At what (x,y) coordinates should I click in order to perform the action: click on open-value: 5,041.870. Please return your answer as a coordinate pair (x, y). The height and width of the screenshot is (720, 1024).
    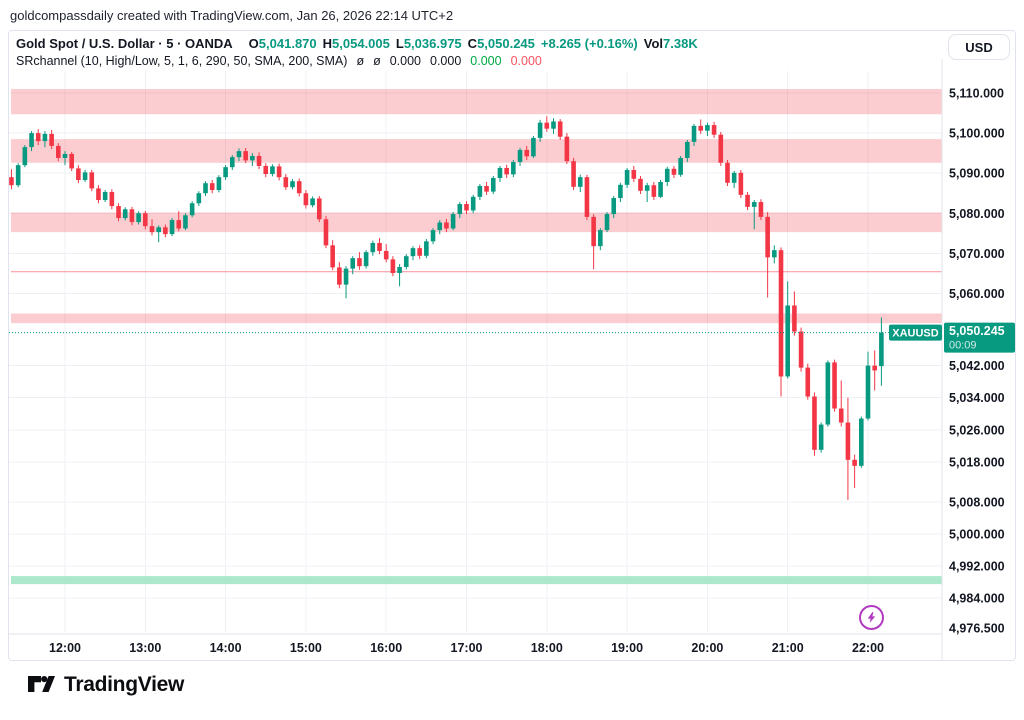
    Looking at the image, I should click on (287, 43).